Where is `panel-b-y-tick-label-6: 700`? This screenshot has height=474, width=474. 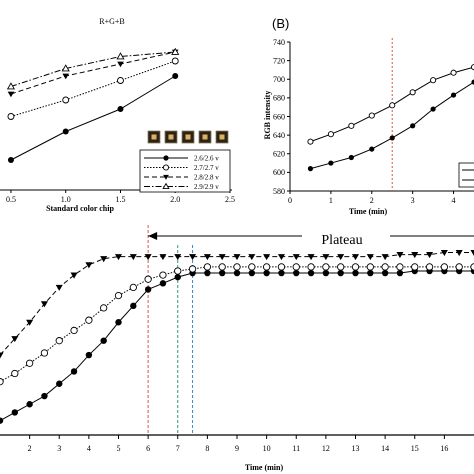
panel-b-y-tick-label-6: 700 is located at coordinates (279, 79).